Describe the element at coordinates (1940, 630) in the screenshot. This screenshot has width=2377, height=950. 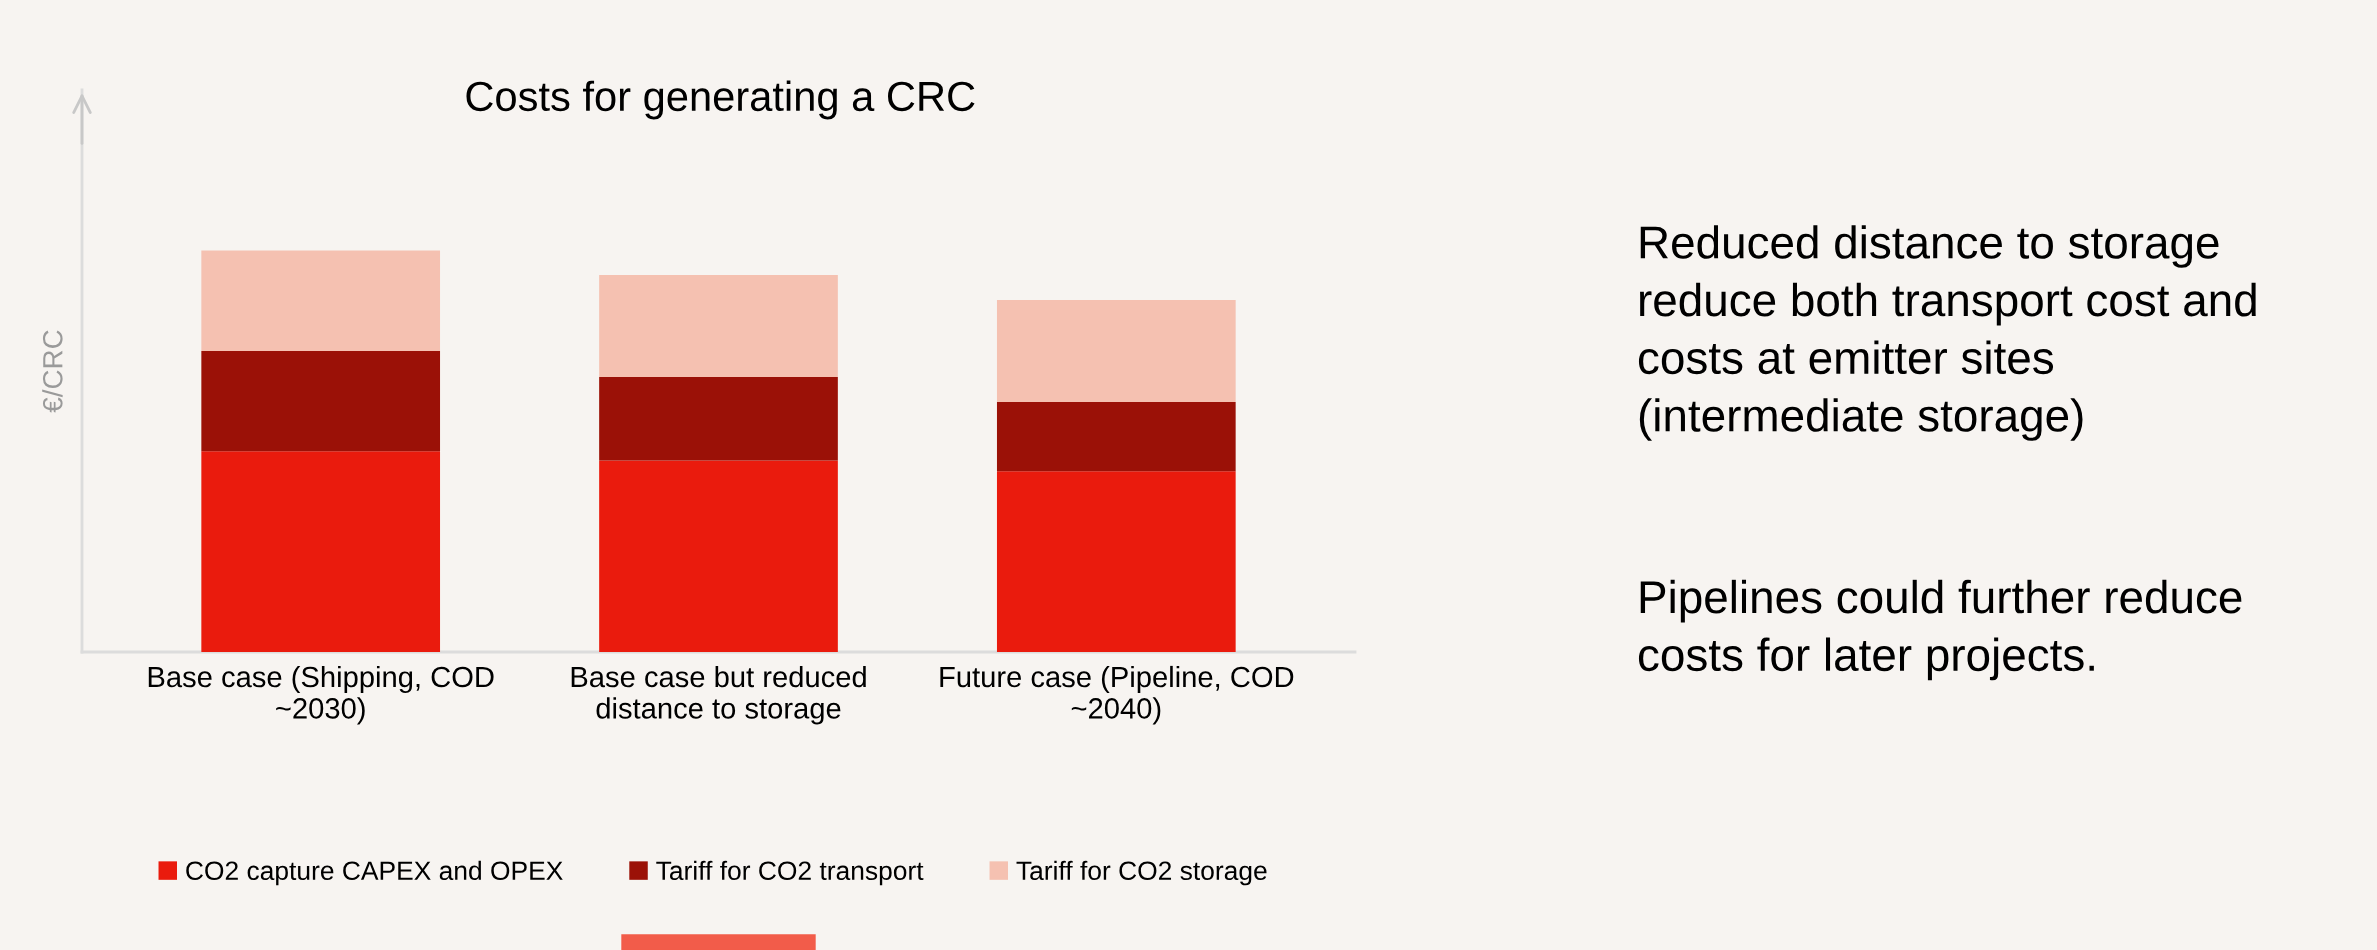
I see `text: Pipelines could further reduce costs for later projects.` at that location.